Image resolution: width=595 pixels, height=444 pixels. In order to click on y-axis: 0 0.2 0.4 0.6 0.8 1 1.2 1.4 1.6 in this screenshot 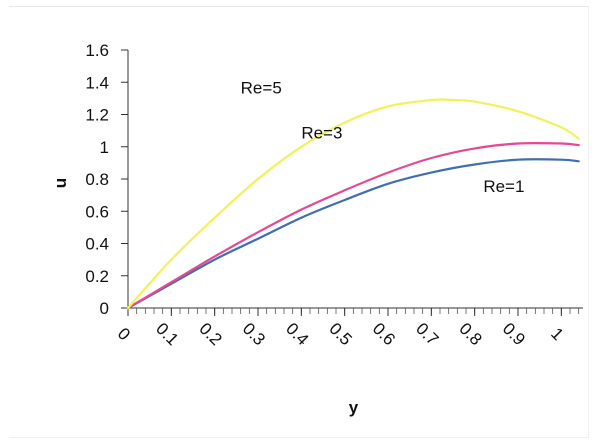, I will do `click(107, 179)`.